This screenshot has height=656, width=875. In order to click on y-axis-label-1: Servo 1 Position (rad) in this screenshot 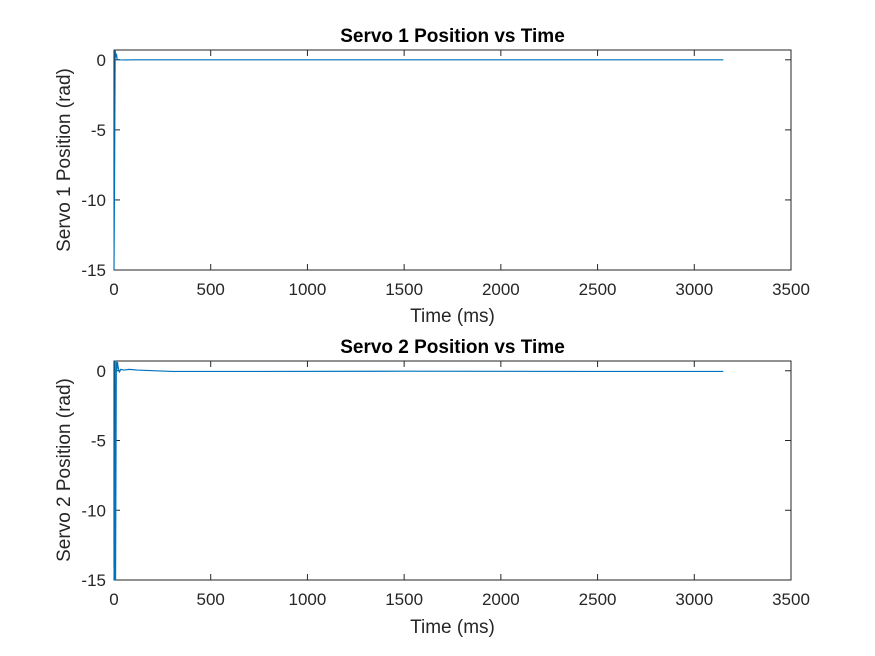, I will do `click(64, 160)`.